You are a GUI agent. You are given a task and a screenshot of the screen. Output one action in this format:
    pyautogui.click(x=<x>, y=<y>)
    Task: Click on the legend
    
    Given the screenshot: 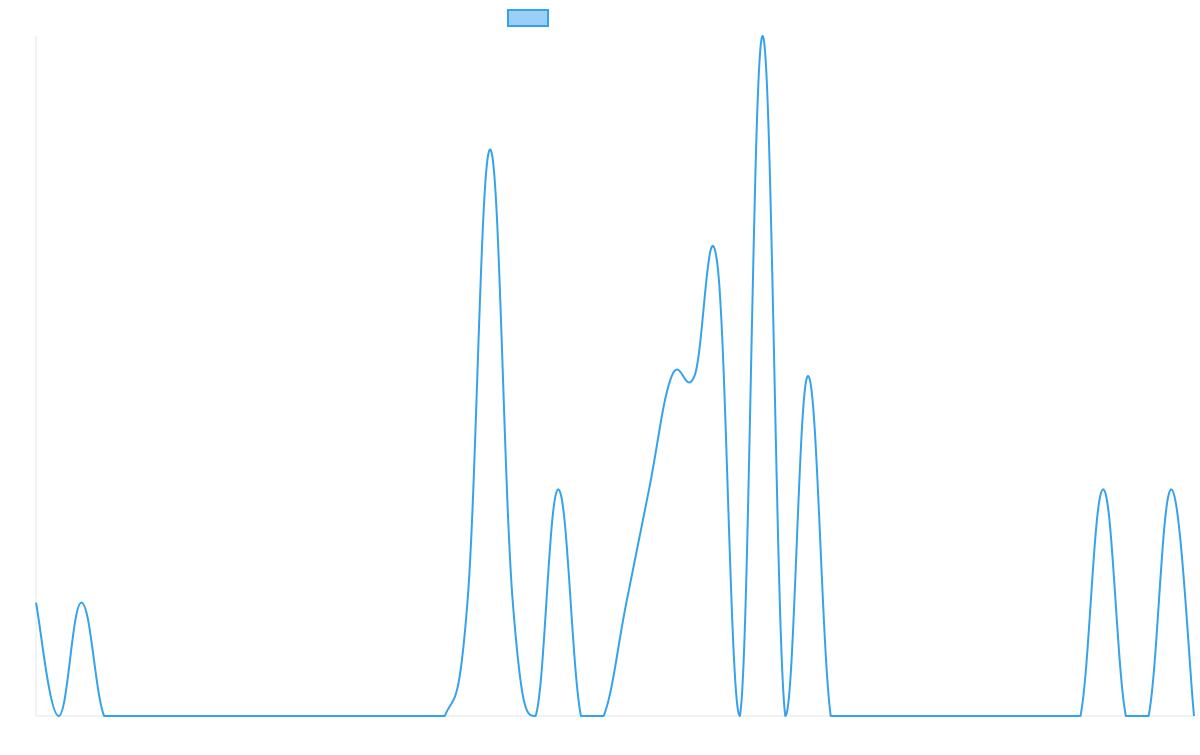 What is the action you would take?
    pyautogui.click(x=528, y=18)
    